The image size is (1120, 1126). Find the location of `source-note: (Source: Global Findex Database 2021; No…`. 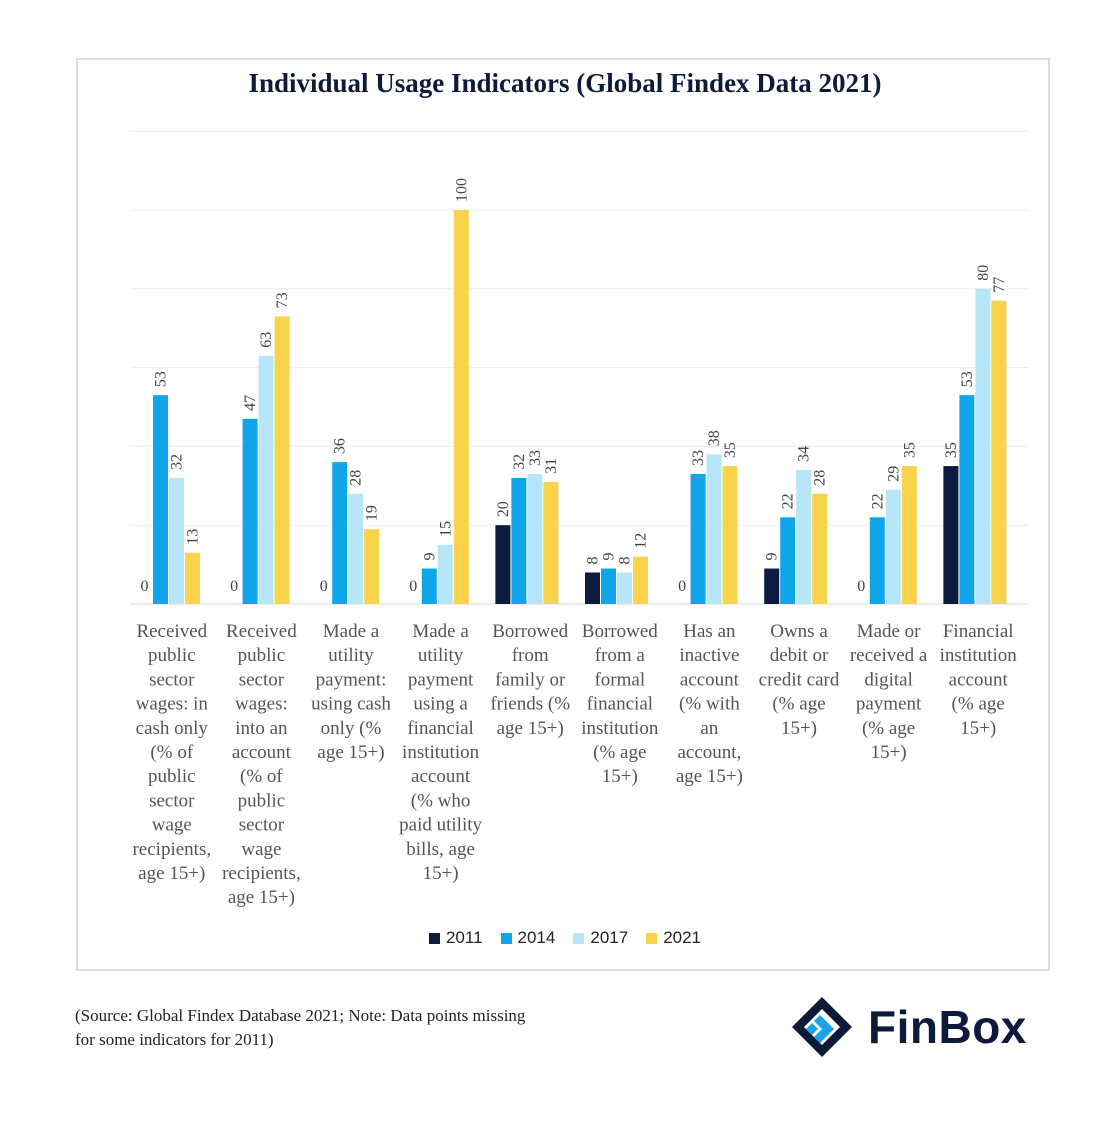

source-note: (Source: Global Findex Database 2021; No… is located at coordinates (300, 1027).